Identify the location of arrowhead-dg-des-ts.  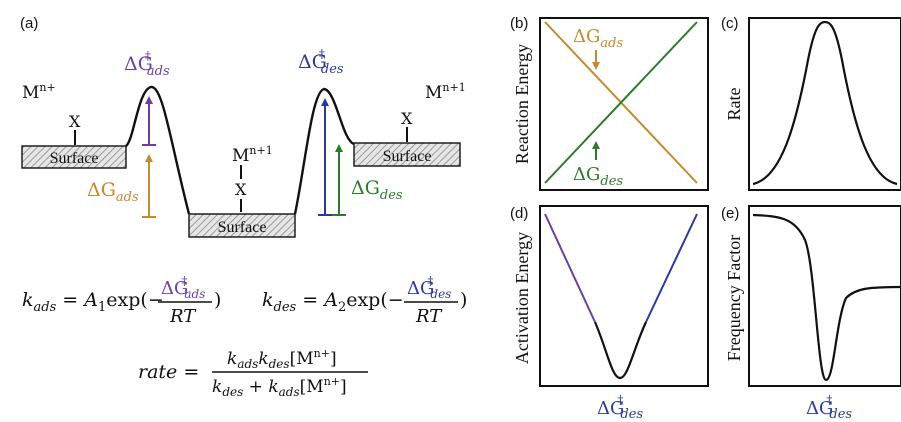
(325, 102).